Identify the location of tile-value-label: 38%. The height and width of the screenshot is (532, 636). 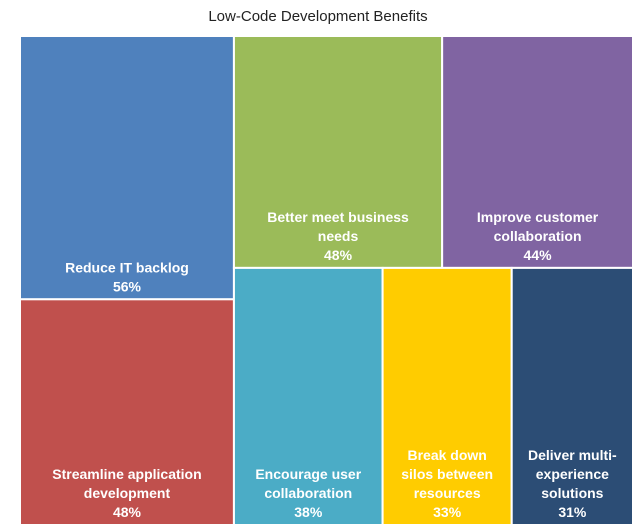
(308, 512).